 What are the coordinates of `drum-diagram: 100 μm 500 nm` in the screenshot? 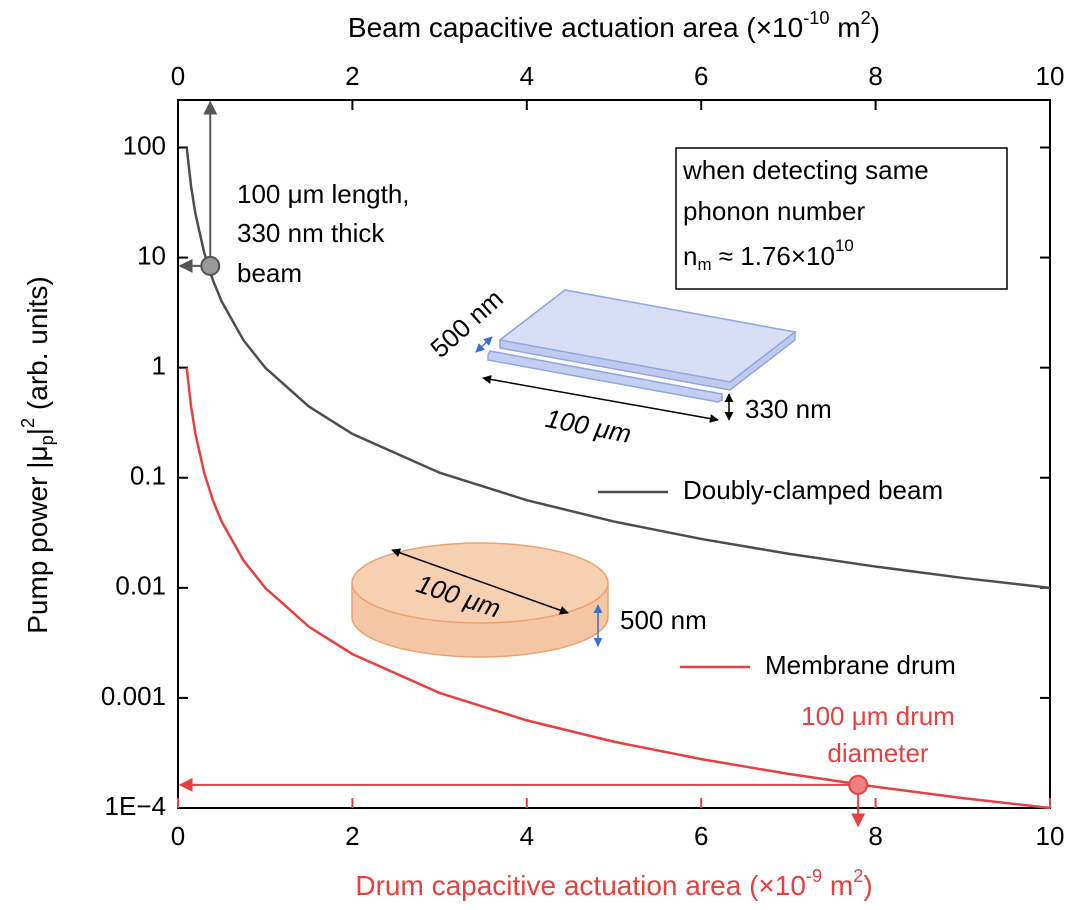 It's located at (529, 600).